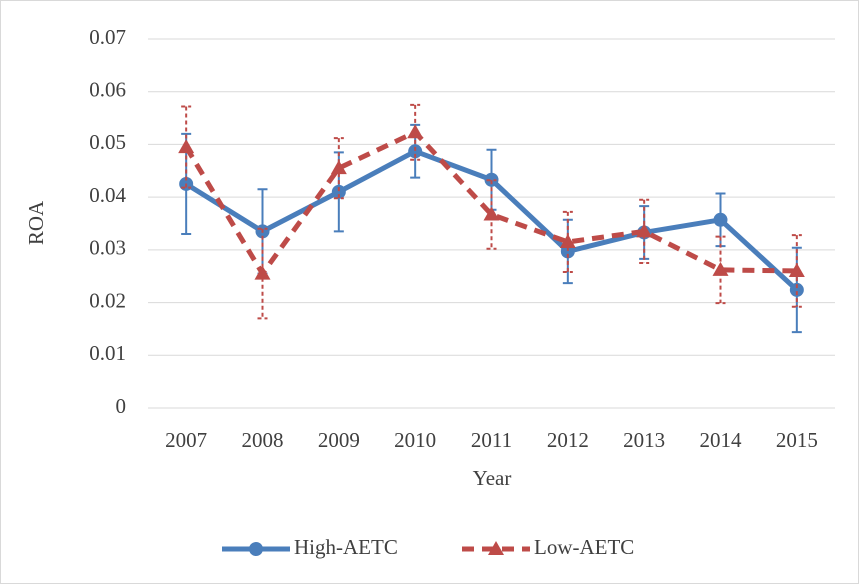  I want to click on x-tick-label: 2009, so click(339, 440).